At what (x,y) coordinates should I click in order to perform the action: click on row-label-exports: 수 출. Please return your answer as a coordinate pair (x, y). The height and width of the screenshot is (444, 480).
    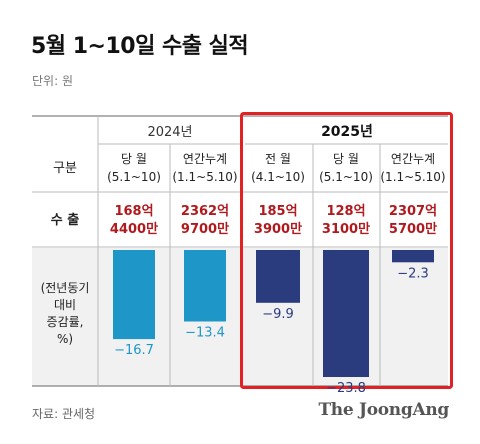
    Looking at the image, I should click on (65, 220).